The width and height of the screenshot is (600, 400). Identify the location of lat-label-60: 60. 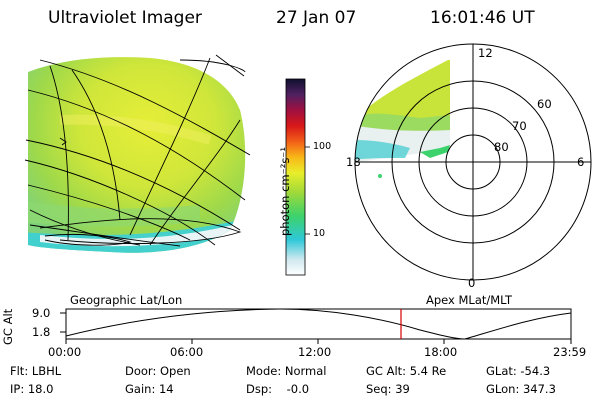
(544, 104).